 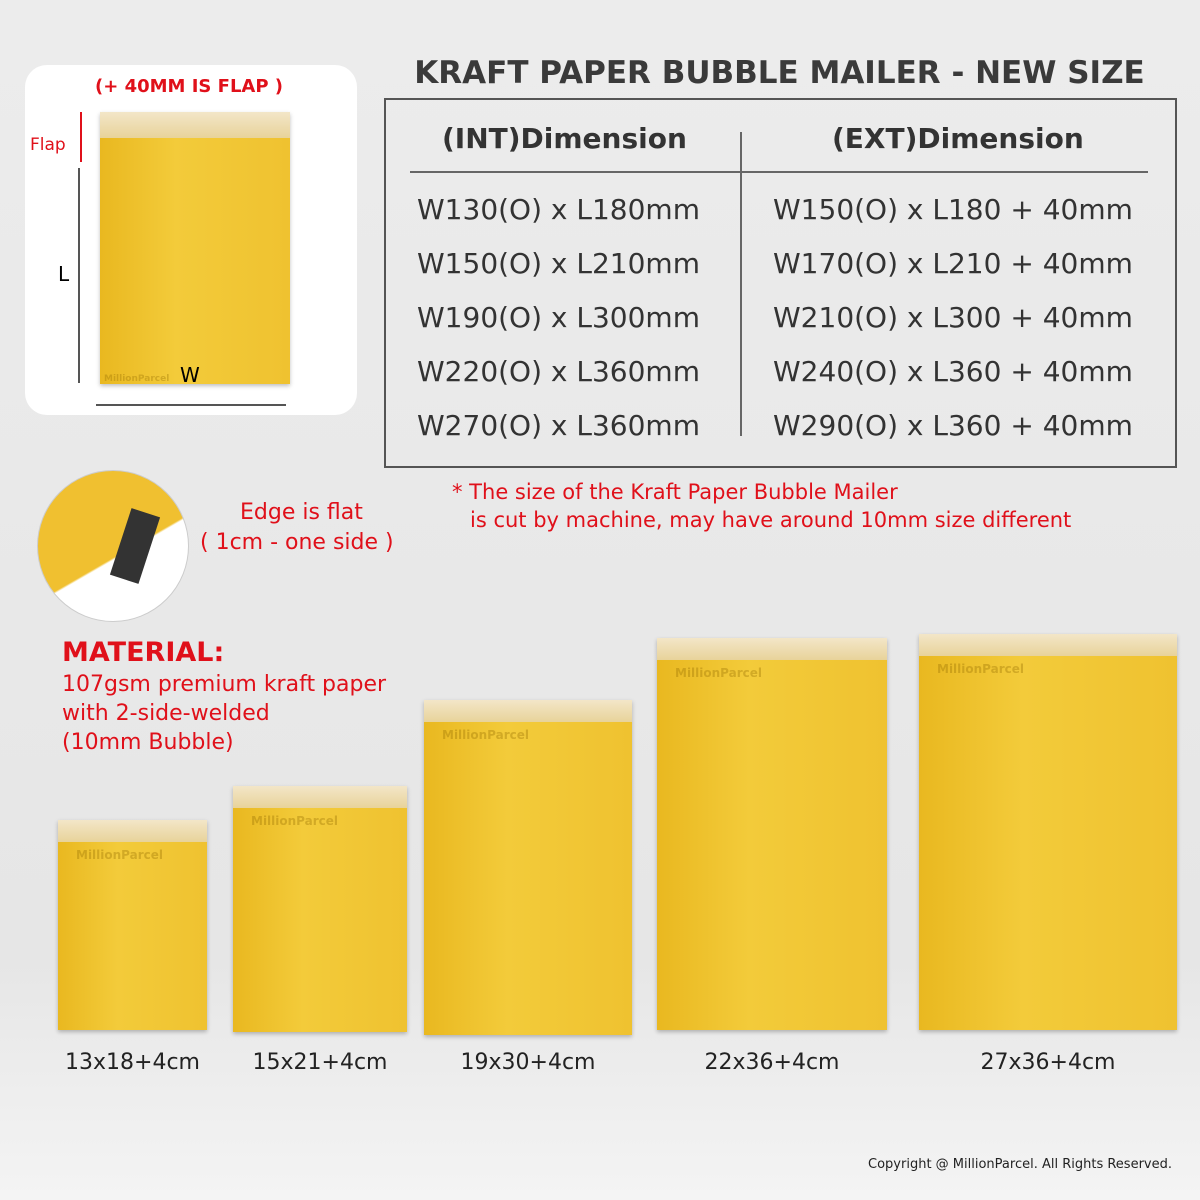 What do you see at coordinates (558, 317) in the screenshot?
I see `table-cell: W190(O) x L300mm` at bounding box center [558, 317].